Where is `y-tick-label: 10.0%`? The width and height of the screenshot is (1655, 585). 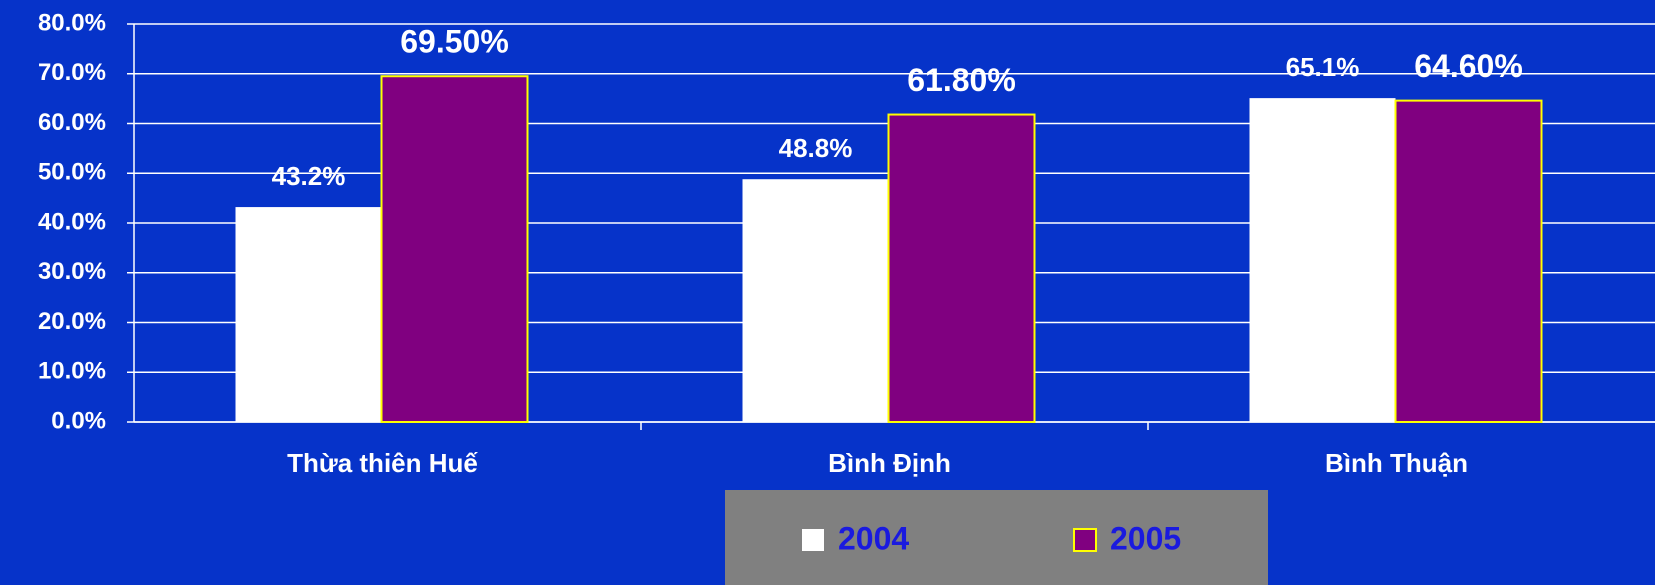 y-tick-label: 10.0% is located at coordinates (72, 371).